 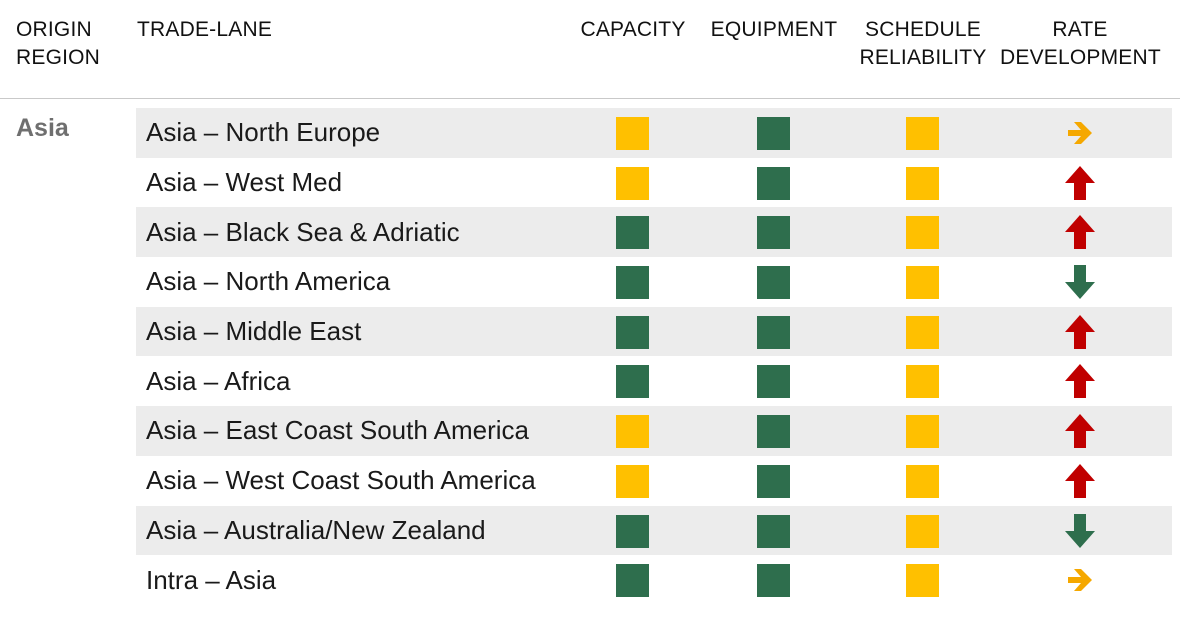 What do you see at coordinates (254, 331) in the screenshot?
I see `trade-lane-name: Asia – Middle East` at bounding box center [254, 331].